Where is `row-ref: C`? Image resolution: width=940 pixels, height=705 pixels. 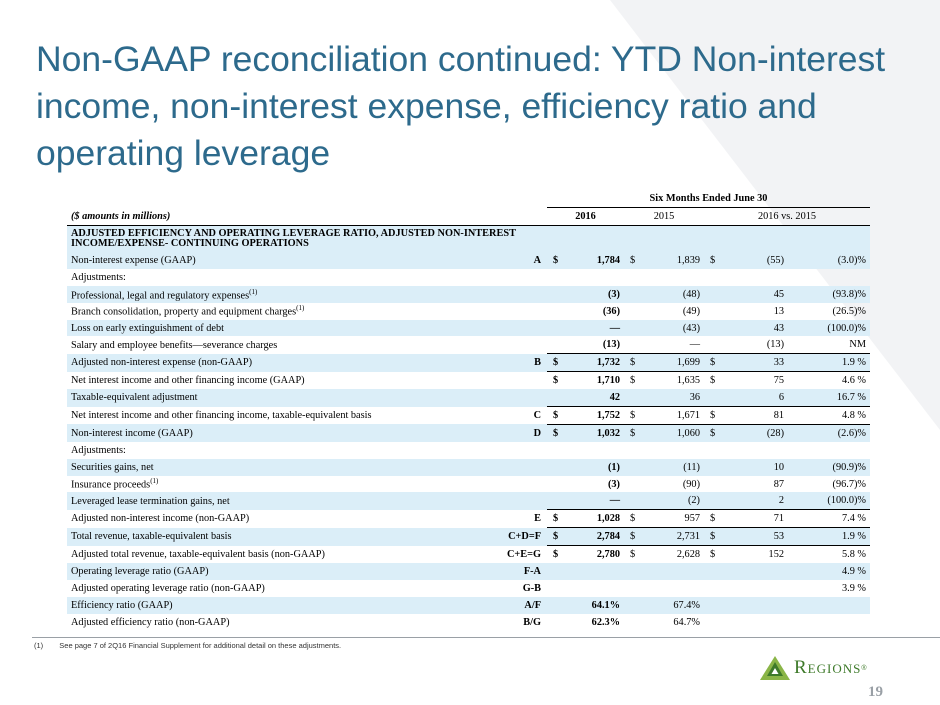 row-ref: C is located at coordinates (522, 416).